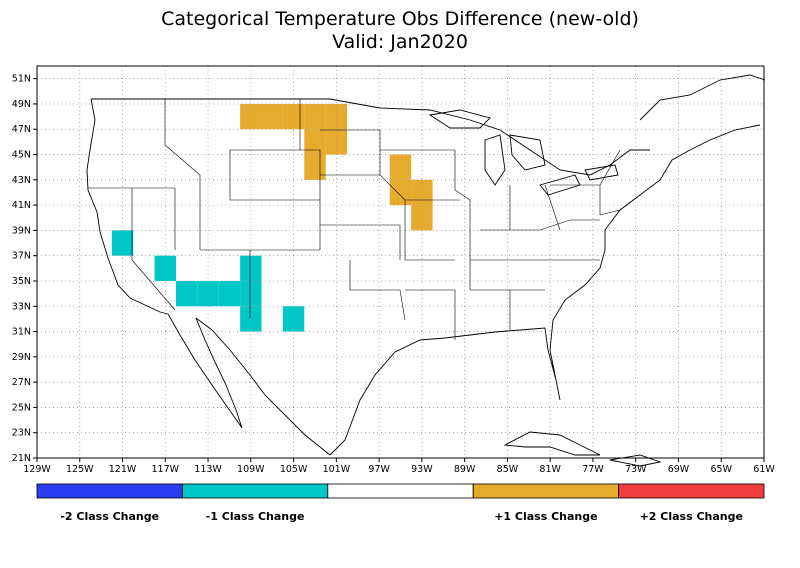 The image size is (800, 568). Describe the element at coordinates (21, 230) in the screenshot. I see `y-tick-label: 39N` at that location.